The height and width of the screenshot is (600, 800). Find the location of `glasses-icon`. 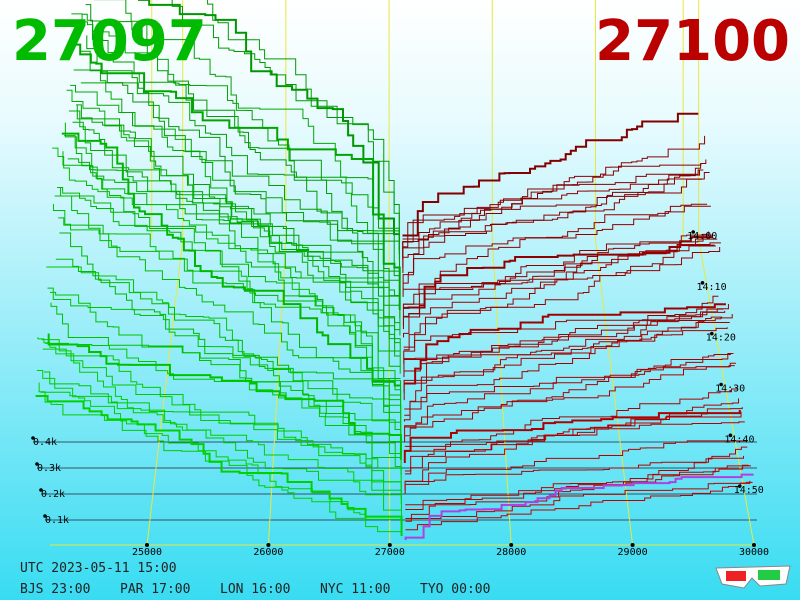

glasses-icon is located at coordinates (753, 577).